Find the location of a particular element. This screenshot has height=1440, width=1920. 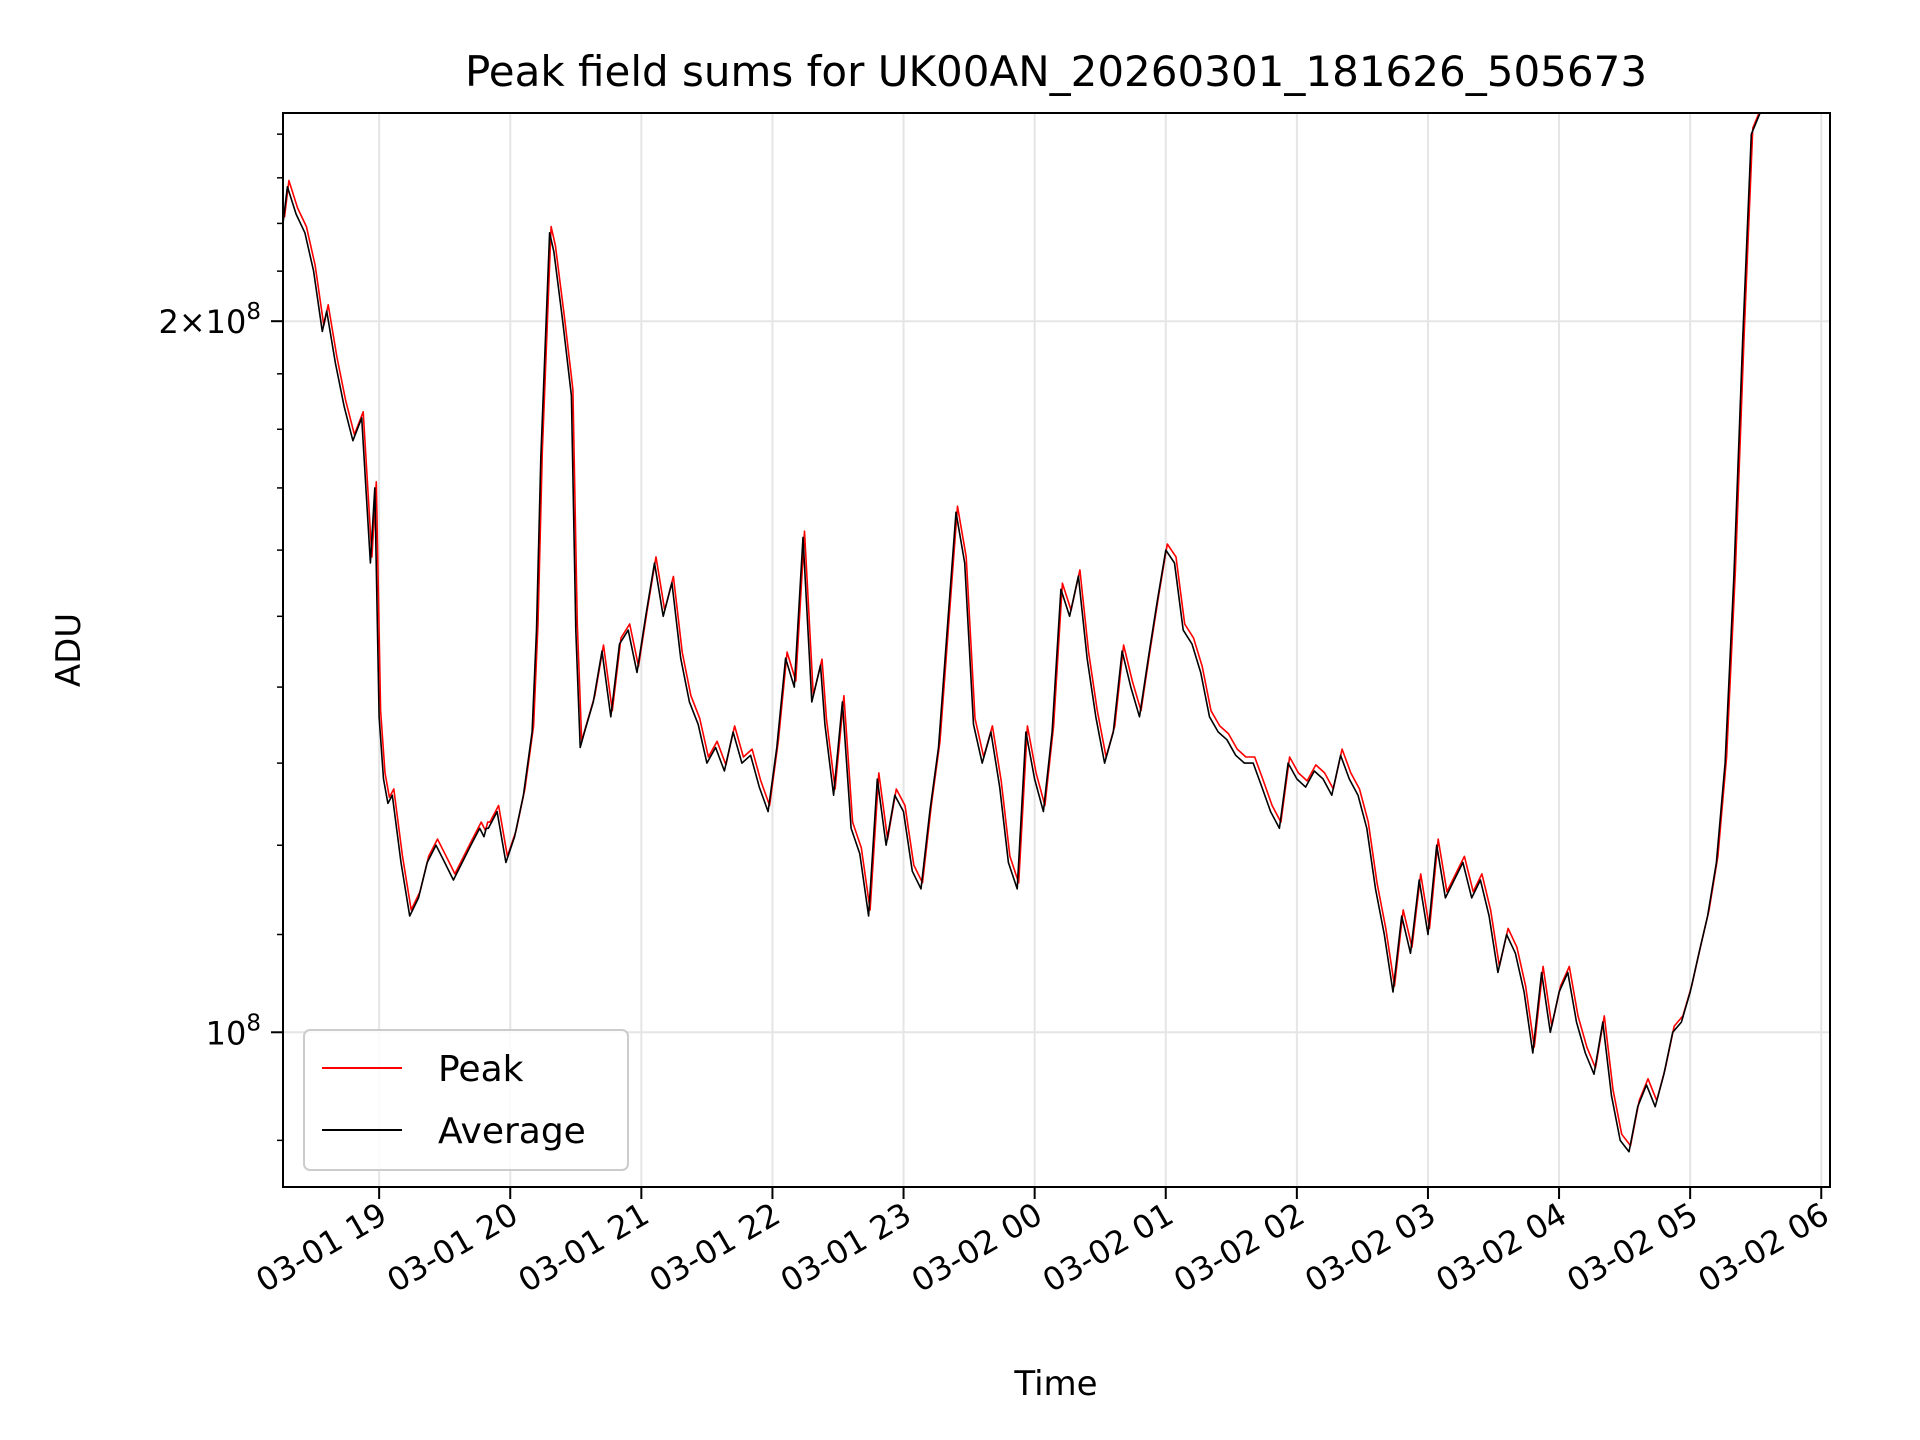

legend: Peak Average is located at coordinates (466, 1100).